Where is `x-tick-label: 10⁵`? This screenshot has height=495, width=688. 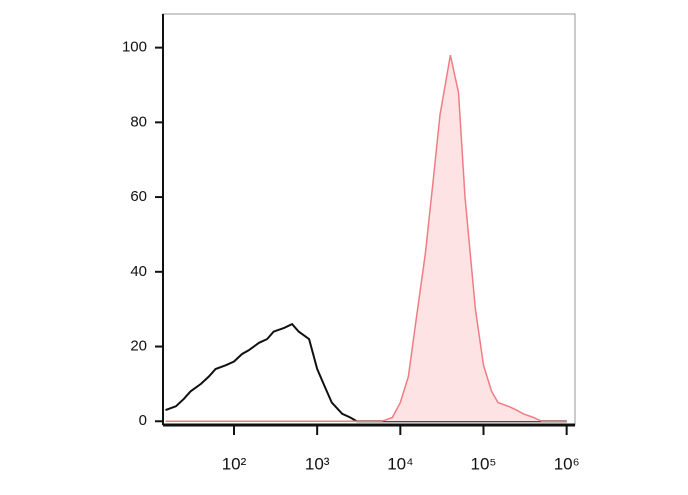 x-tick-label: 10⁵ is located at coordinates (484, 463).